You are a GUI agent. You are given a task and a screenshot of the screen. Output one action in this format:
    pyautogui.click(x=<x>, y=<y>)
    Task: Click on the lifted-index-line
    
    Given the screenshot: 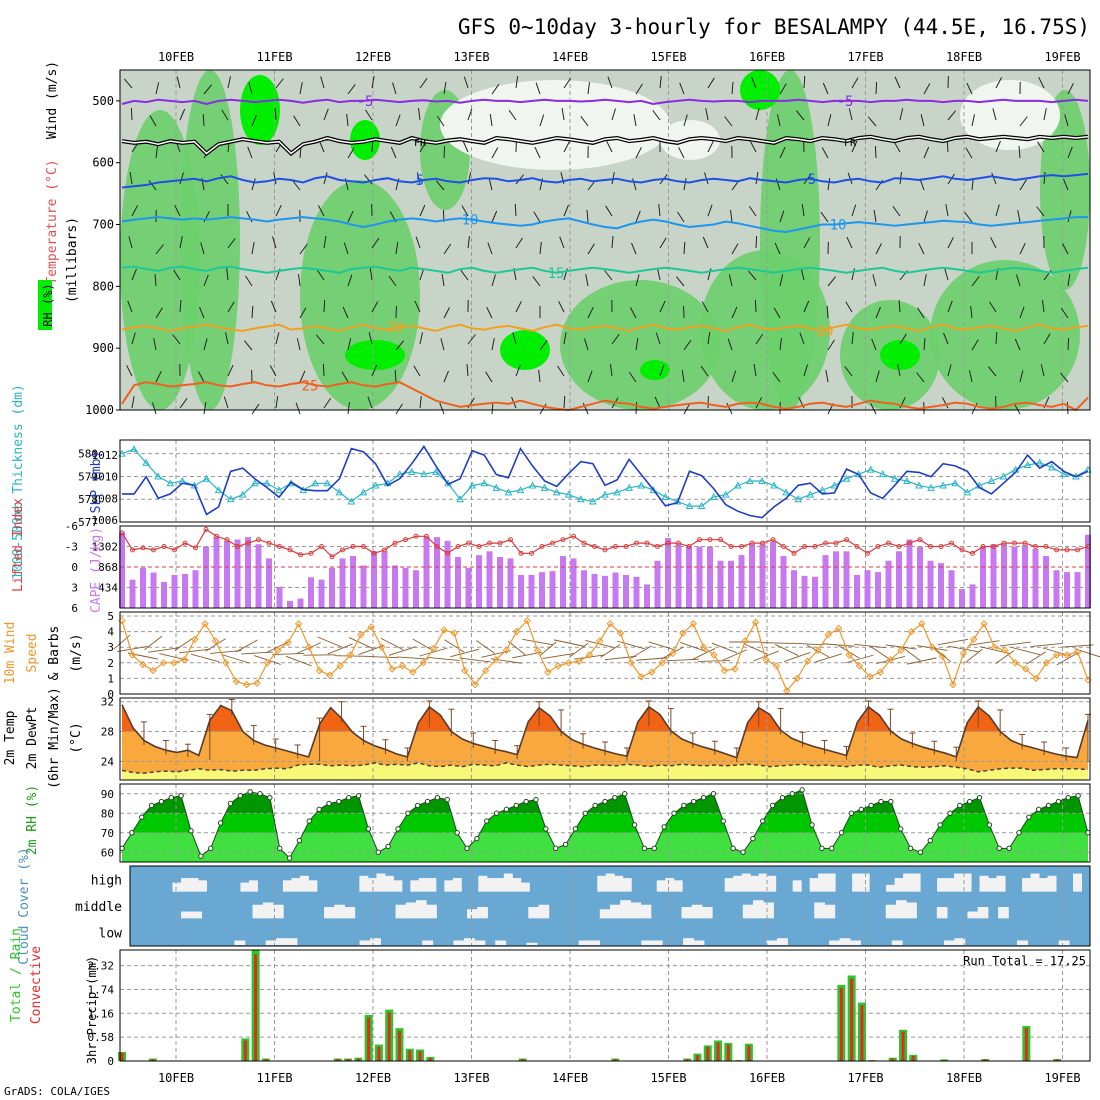 What is the action you would take?
    pyautogui.click(x=605, y=543)
    